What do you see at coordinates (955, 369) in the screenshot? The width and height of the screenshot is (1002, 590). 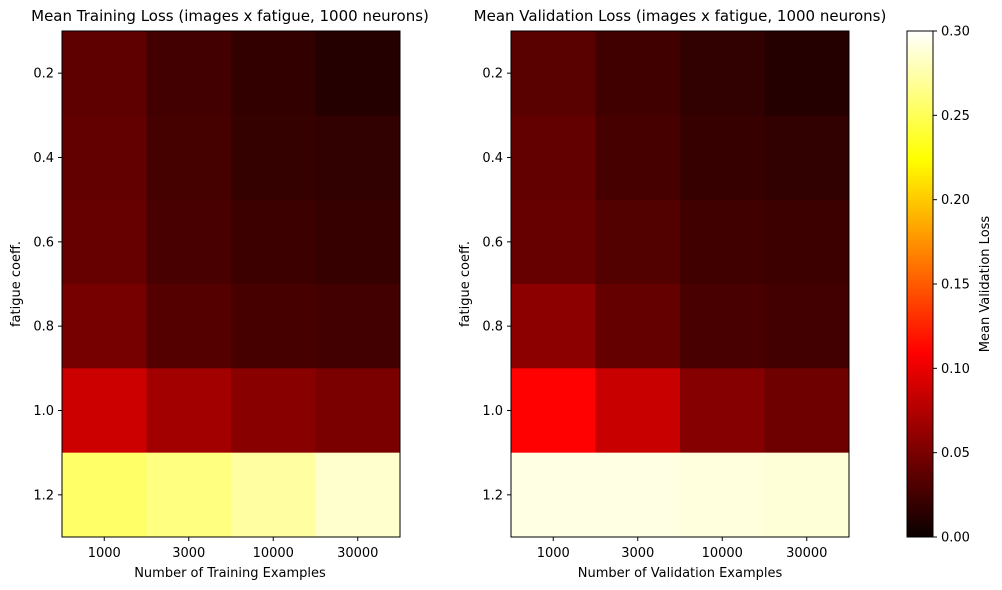 I see `colorbar-tick-label: 0.10` at bounding box center [955, 369].